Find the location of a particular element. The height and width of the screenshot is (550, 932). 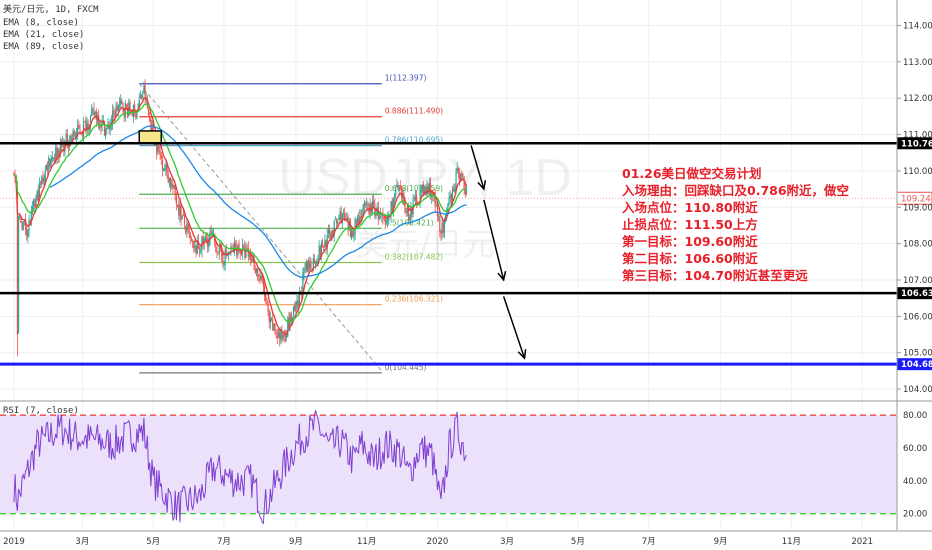

fib-level-label: 0.382(107.482) is located at coordinates (414, 256).